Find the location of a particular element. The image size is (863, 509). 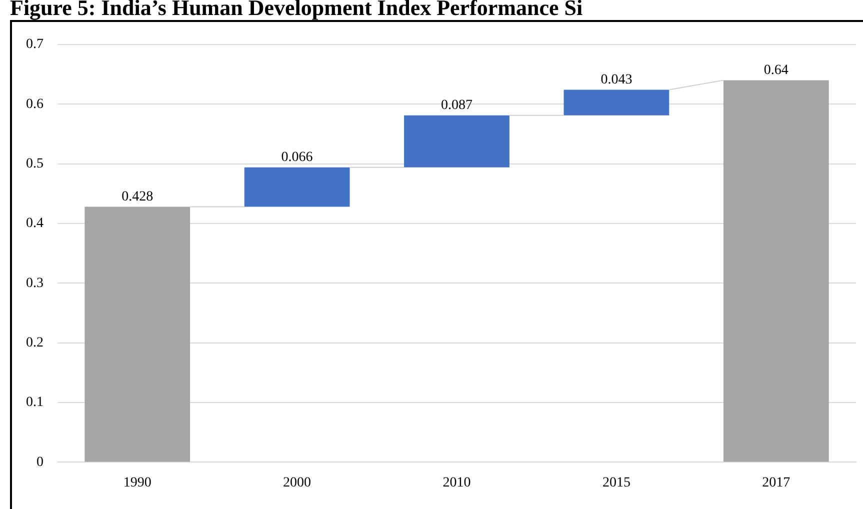

y-tick-label: 0.5 is located at coordinates (35, 164).